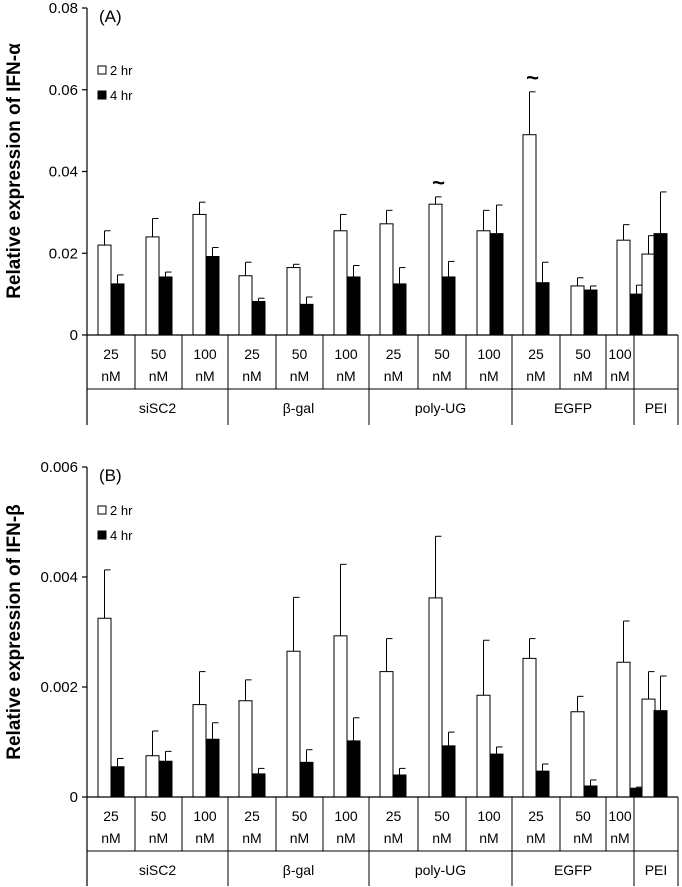  I want to click on panel-label: (B), so click(110, 475).